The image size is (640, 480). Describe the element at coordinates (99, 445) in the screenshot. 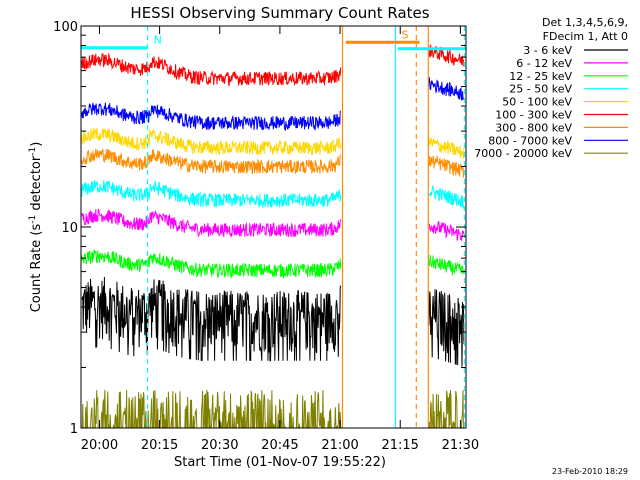

I see `x-tick-label-1: 20:00` at that location.